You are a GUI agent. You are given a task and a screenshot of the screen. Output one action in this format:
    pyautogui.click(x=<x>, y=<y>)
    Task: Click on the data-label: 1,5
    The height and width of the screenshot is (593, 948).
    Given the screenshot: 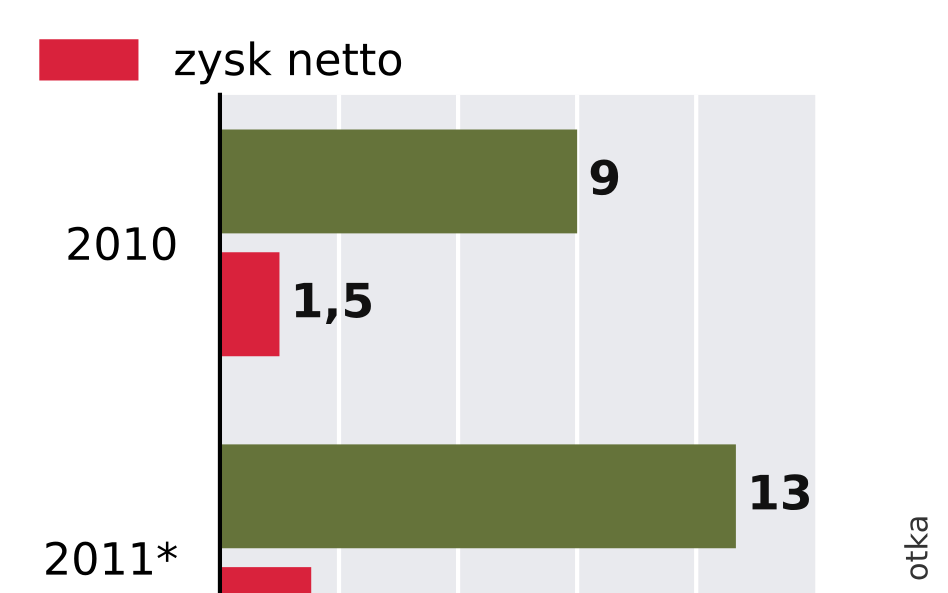 What is the action you would take?
    pyautogui.click(x=333, y=303)
    